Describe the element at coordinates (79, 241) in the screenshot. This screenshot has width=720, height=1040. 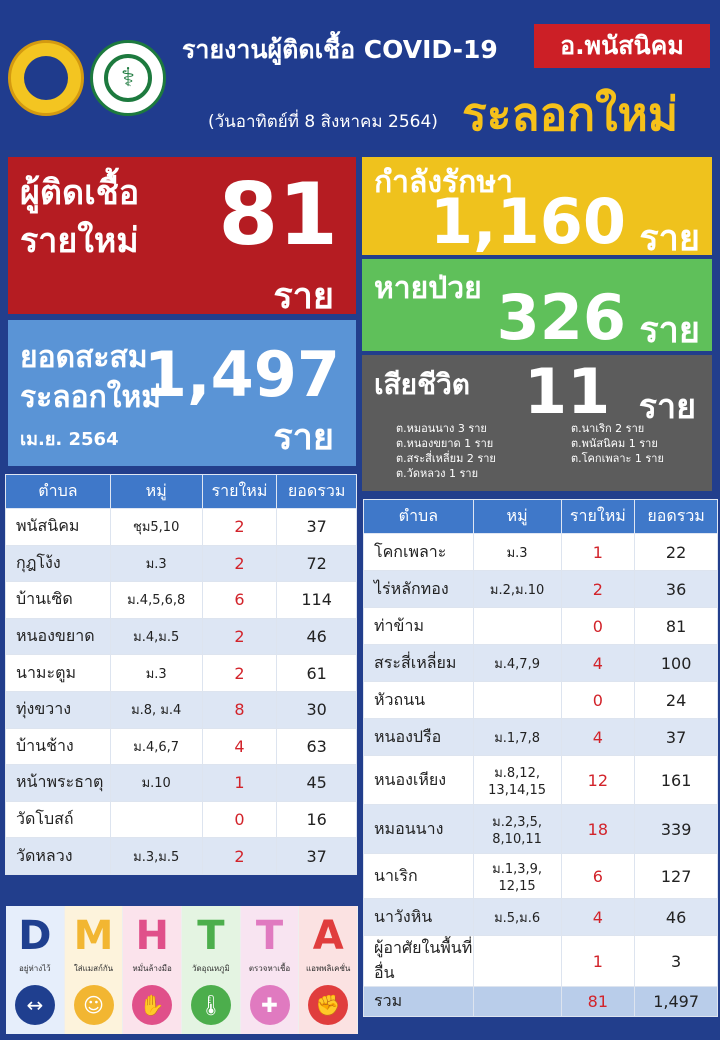
I see `new-cases-label-line2: รายใหม่` at that location.